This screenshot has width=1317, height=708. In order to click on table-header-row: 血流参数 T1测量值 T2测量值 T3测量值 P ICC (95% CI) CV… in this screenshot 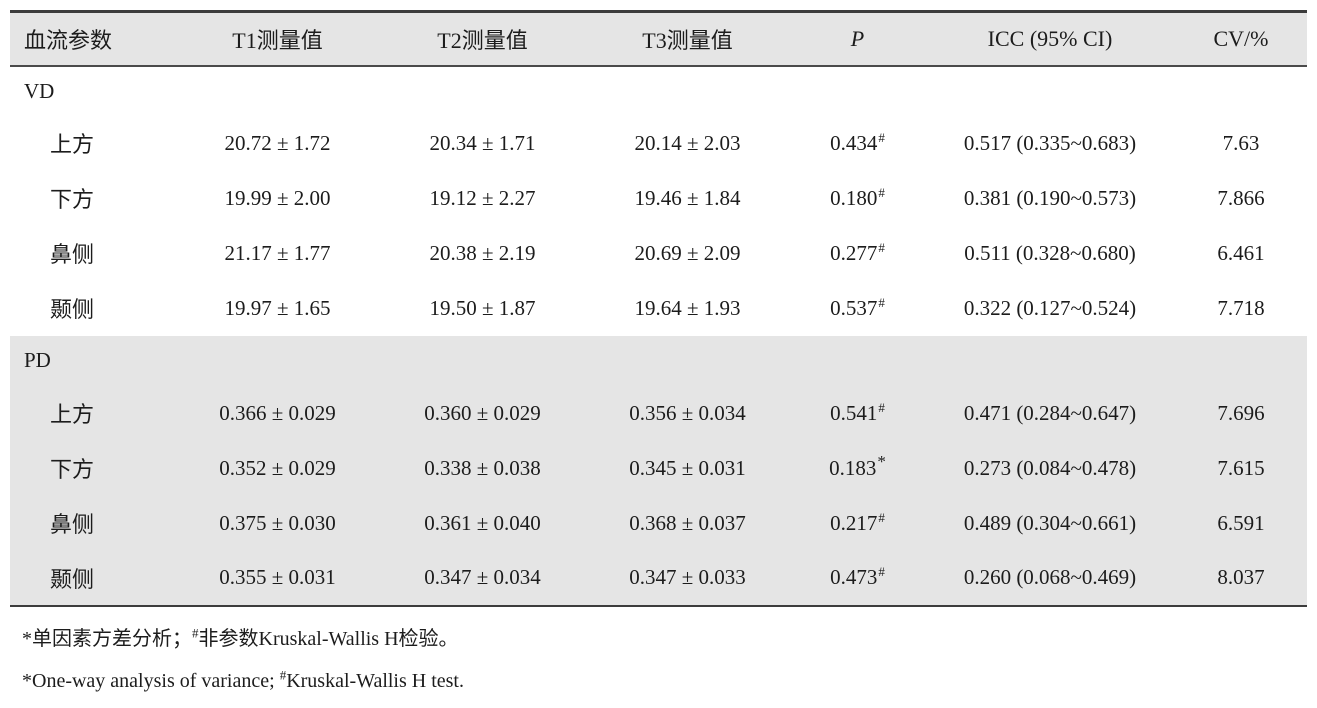, I will do `click(658, 39)`.